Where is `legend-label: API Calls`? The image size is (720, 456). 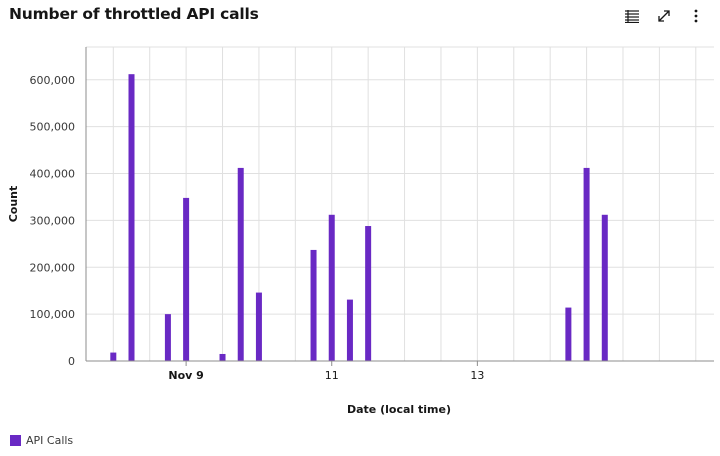 legend-label: API Calls is located at coordinates (50, 440).